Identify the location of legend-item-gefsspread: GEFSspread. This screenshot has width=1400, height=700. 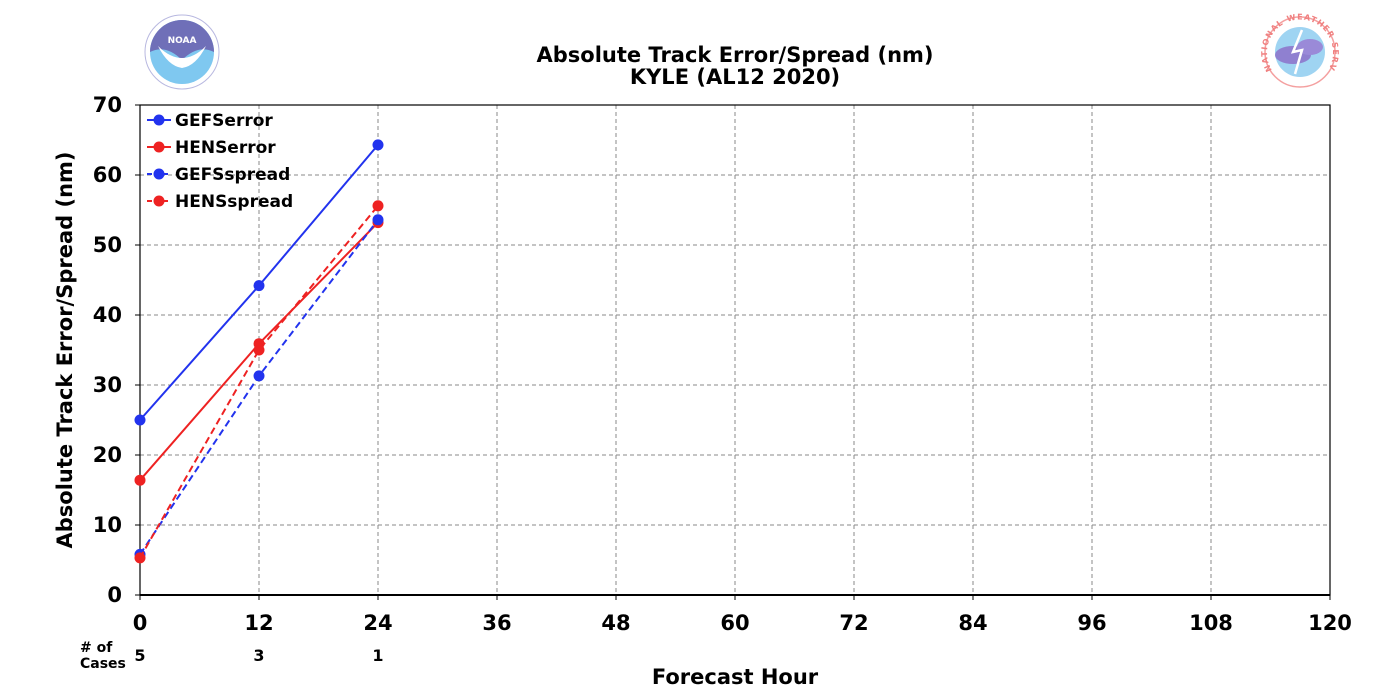
(218, 175).